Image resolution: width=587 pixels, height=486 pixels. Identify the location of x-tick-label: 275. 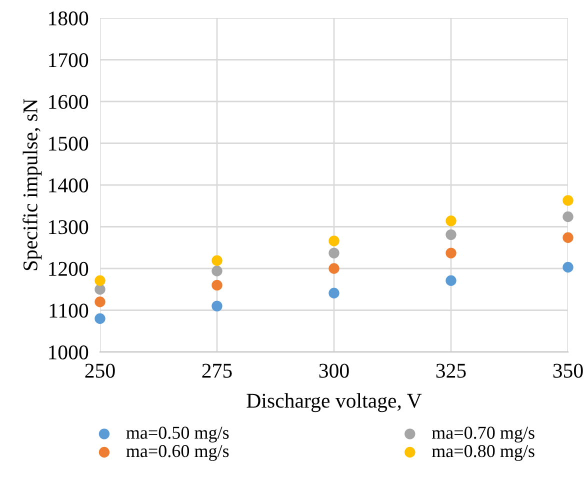
(217, 371).